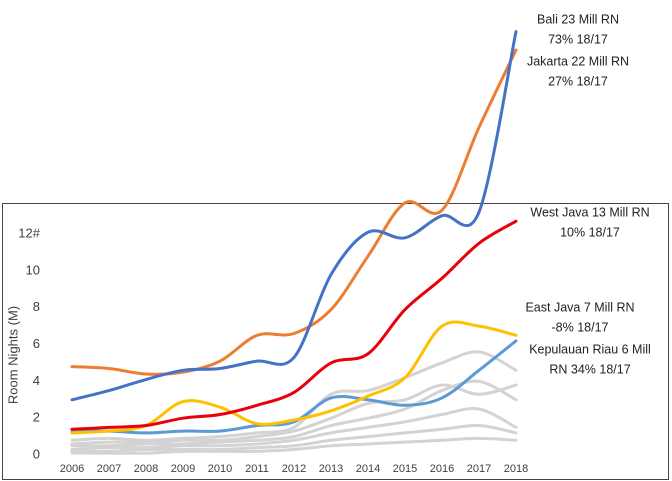  What do you see at coordinates (146, 469) in the screenshot?
I see `x-tick-label: 2008` at bounding box center [146, 469].